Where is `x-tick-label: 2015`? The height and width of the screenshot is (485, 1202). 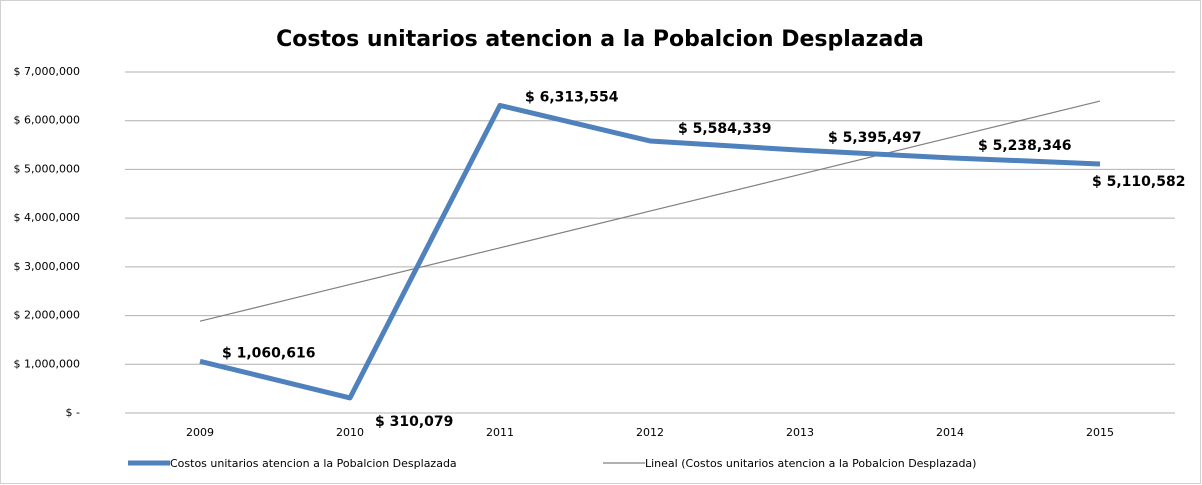 x-tick-label: 2015 is located at coordinates (1100, 432).